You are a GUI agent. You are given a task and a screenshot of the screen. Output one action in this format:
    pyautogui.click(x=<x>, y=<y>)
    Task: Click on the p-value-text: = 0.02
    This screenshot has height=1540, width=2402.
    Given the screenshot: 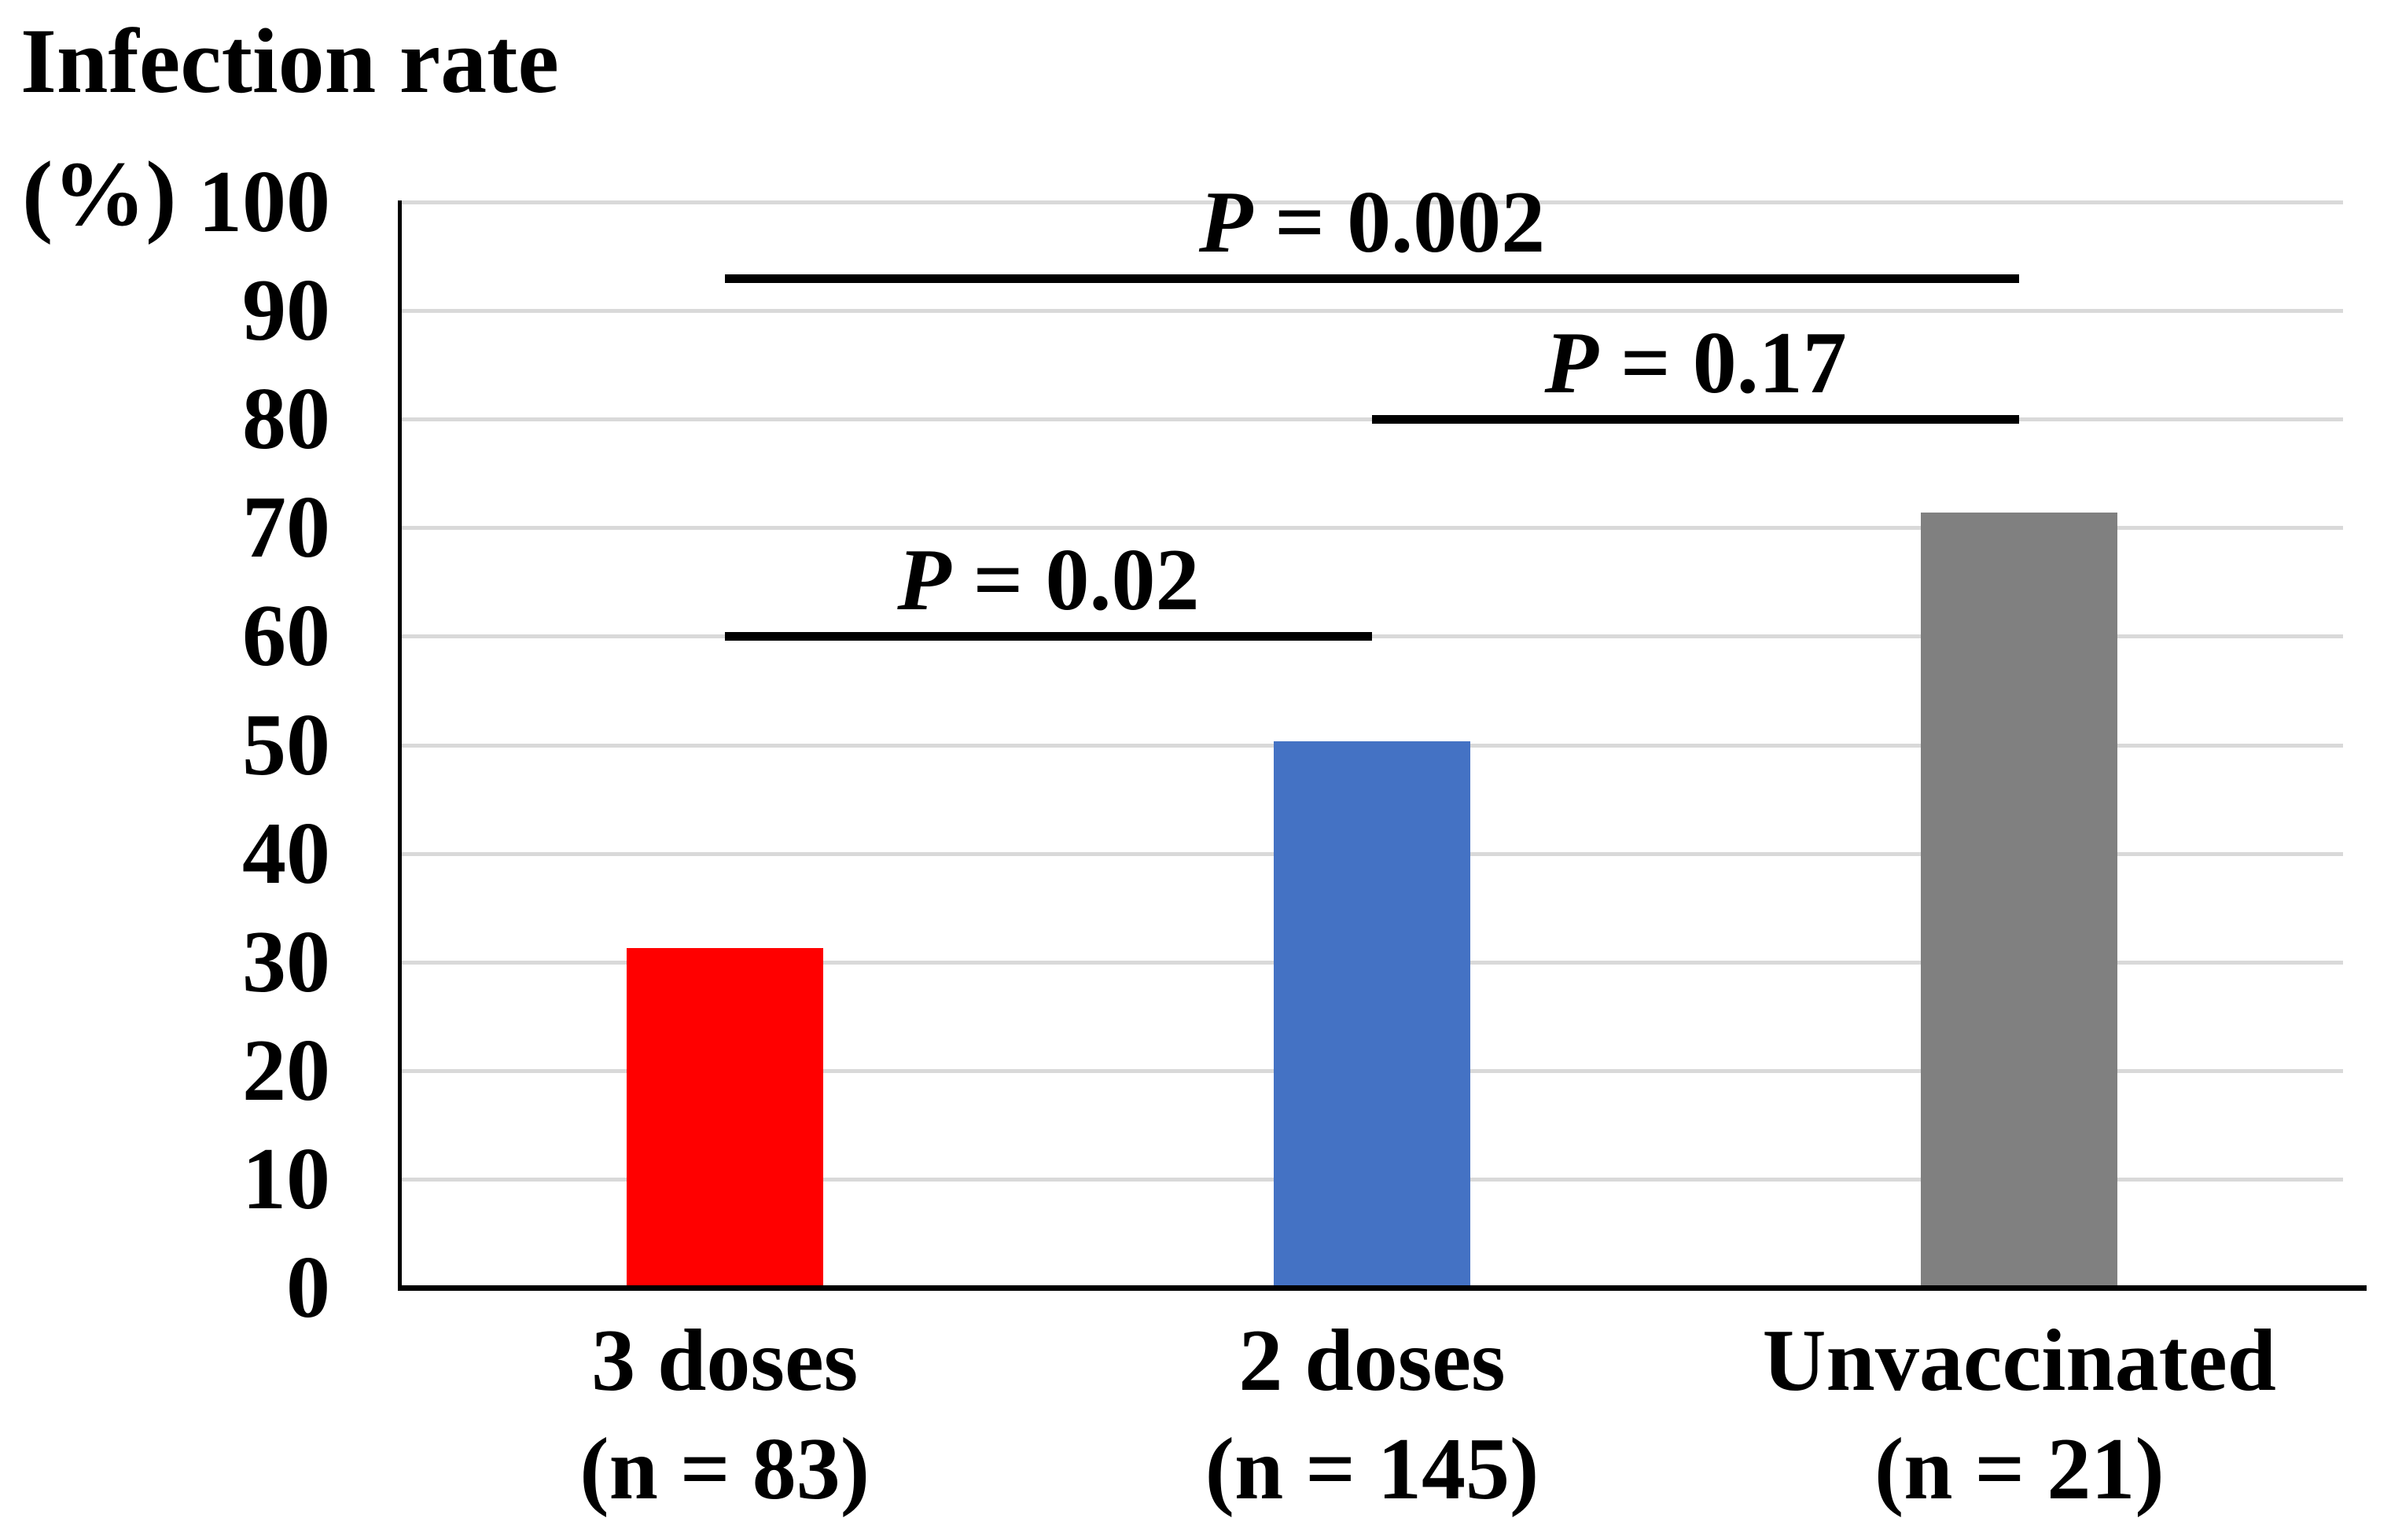 What is the action you would take?
    pyautogui.click(x=1075, y=581)
    